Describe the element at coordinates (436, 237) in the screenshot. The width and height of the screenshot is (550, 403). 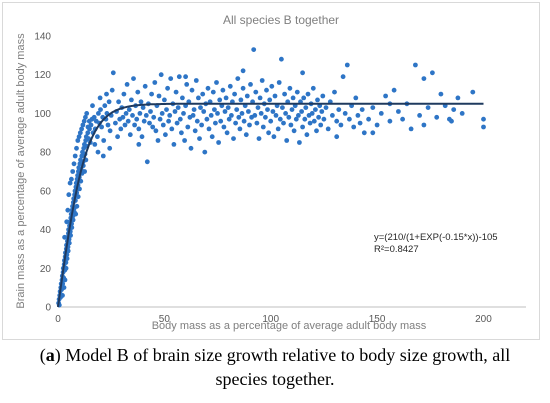
I see `fit-equation: y=(210/(1+EXP(-0.15*x))-105` at that location.